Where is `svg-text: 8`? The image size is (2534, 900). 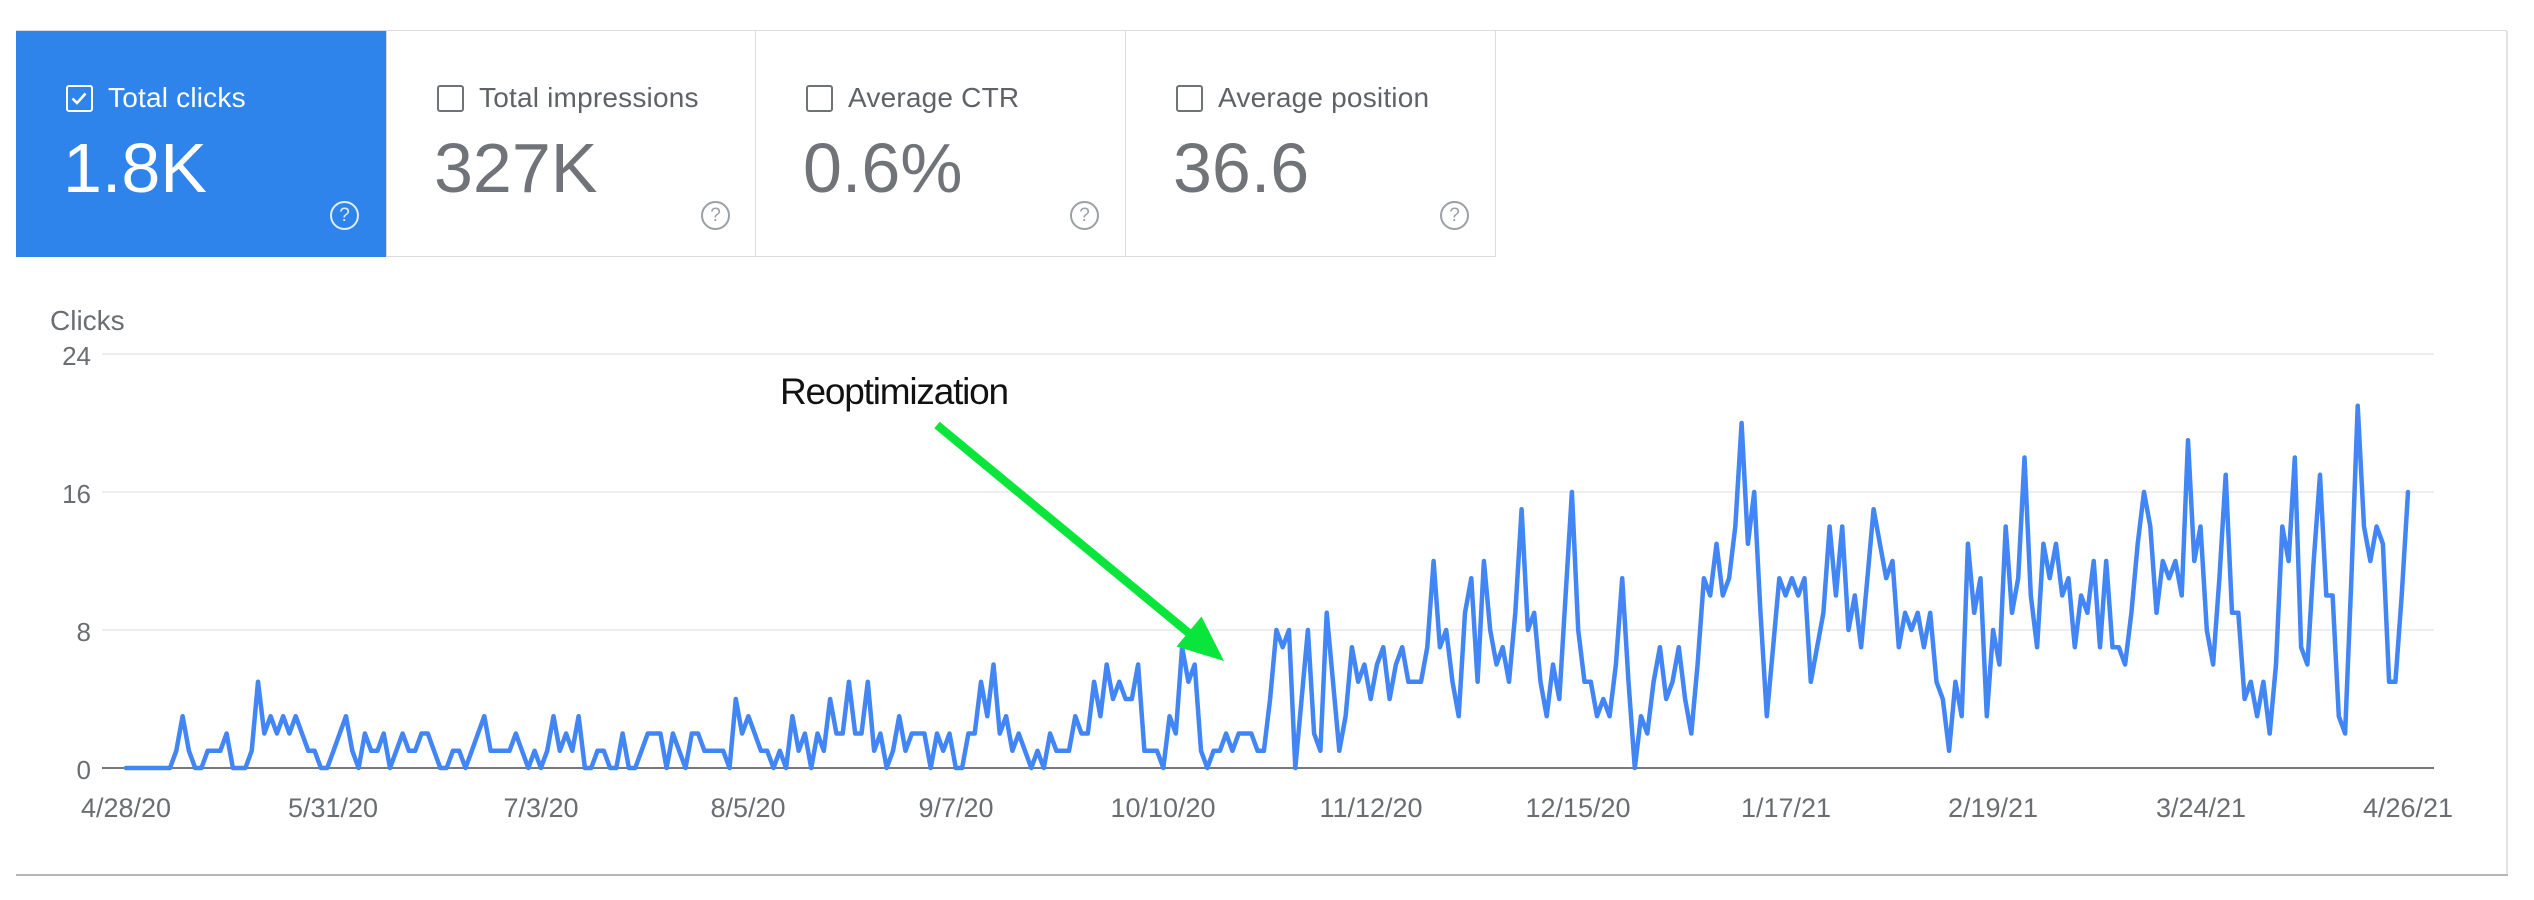 svg-text: 8 is located at coordinates (84, 632).